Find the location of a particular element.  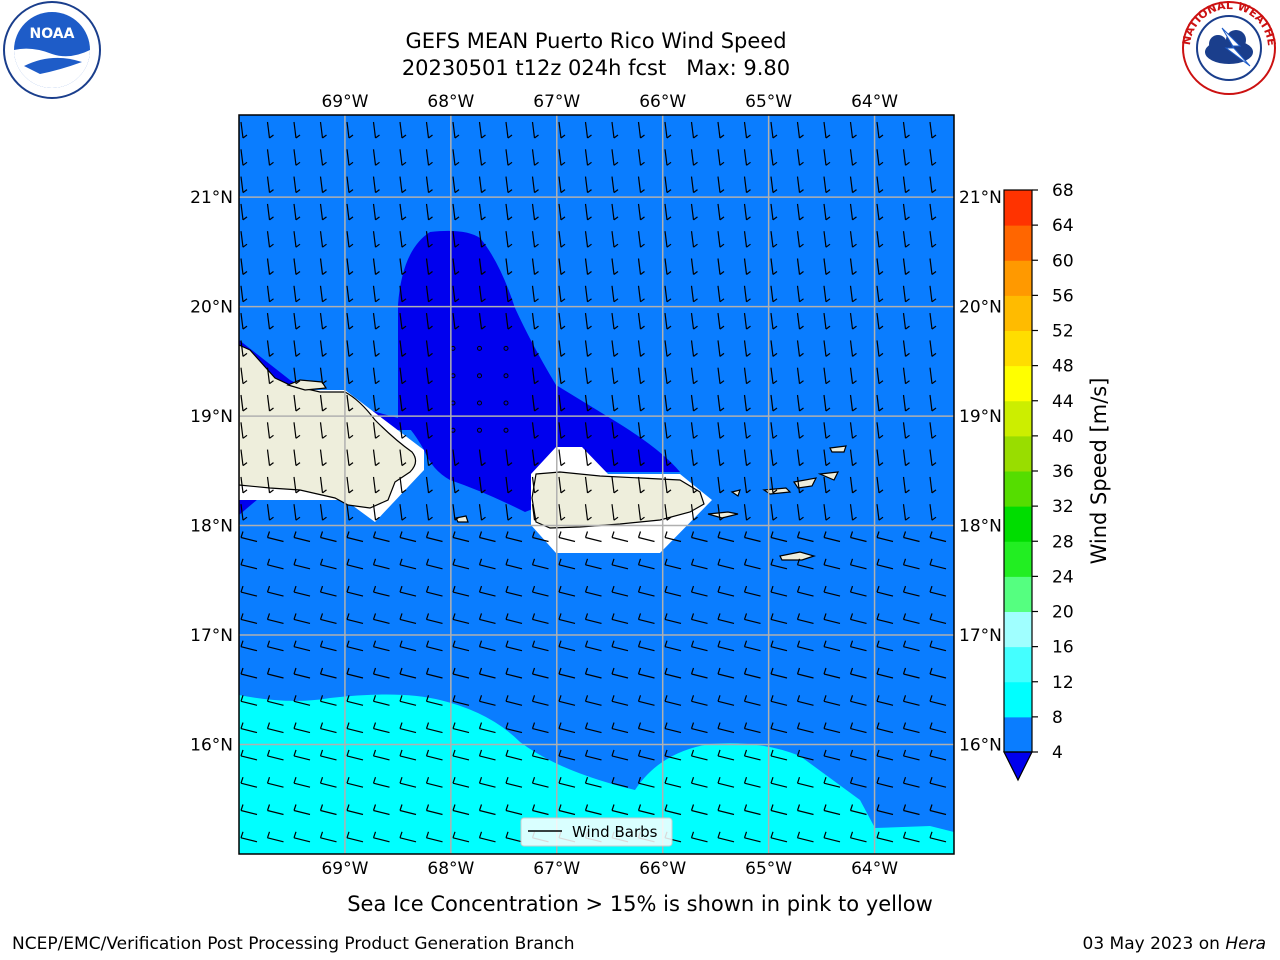

host-name: Hera is located at coordinates (1245, 944).